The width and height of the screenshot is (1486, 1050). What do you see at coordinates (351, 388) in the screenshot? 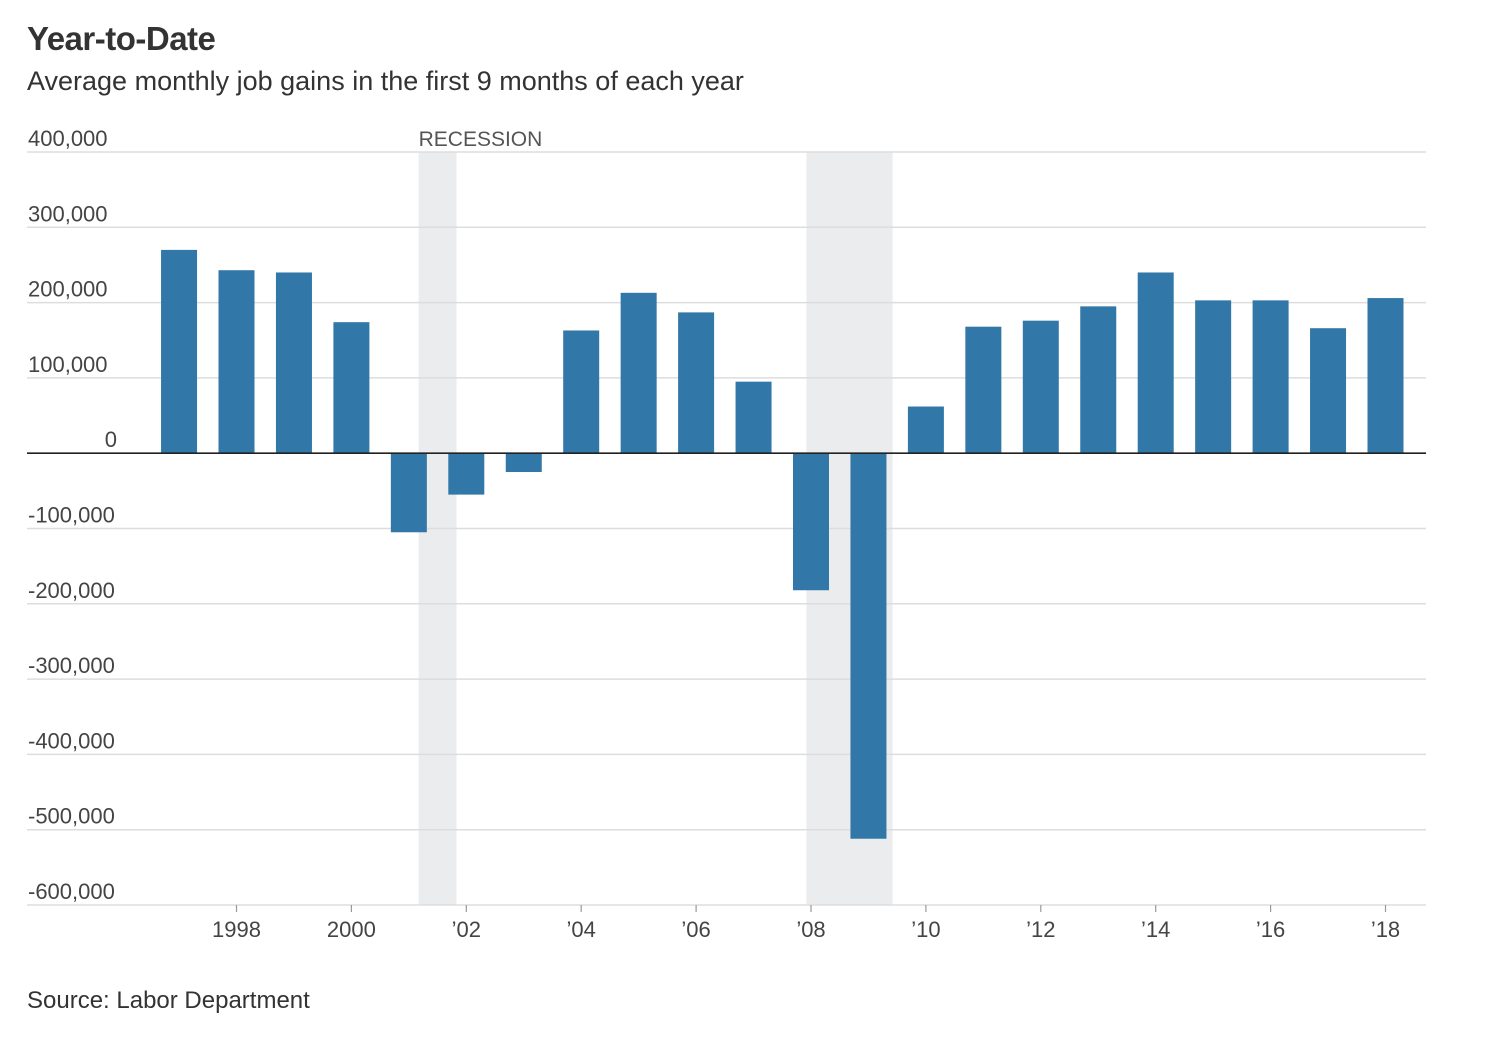
I see `bar-2000` at bounding box center [351, 388].